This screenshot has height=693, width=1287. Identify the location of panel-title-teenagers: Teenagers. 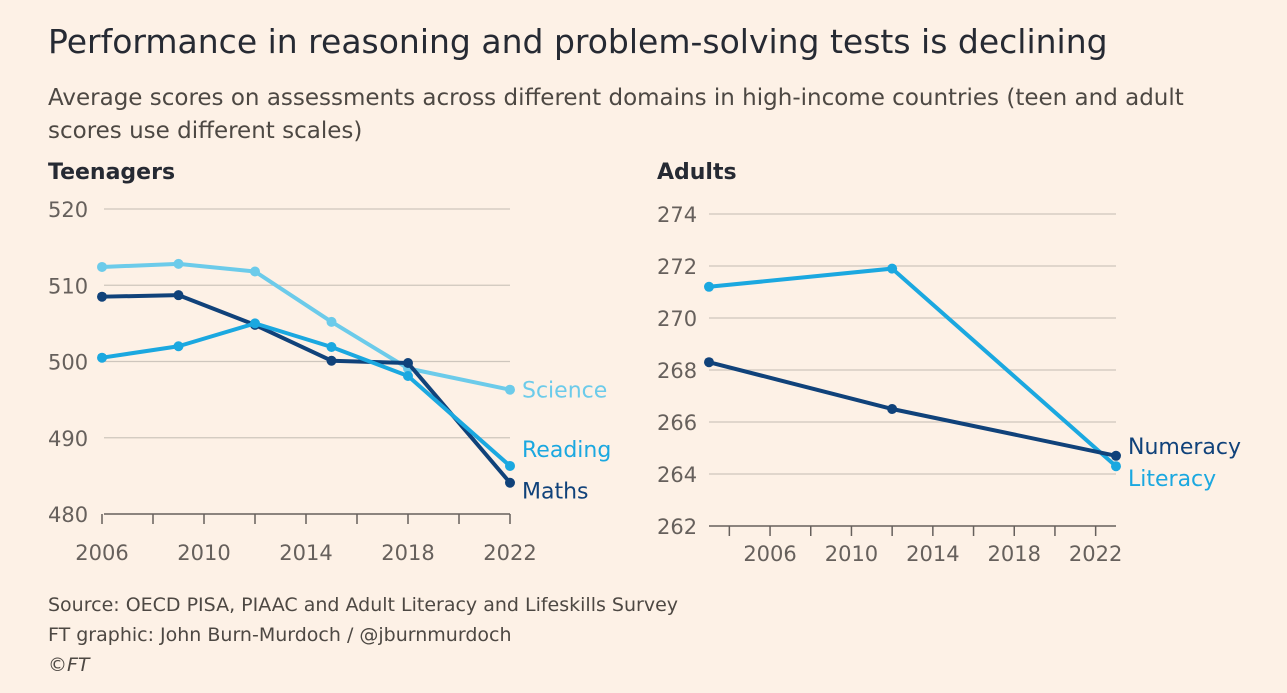
(112, 172).